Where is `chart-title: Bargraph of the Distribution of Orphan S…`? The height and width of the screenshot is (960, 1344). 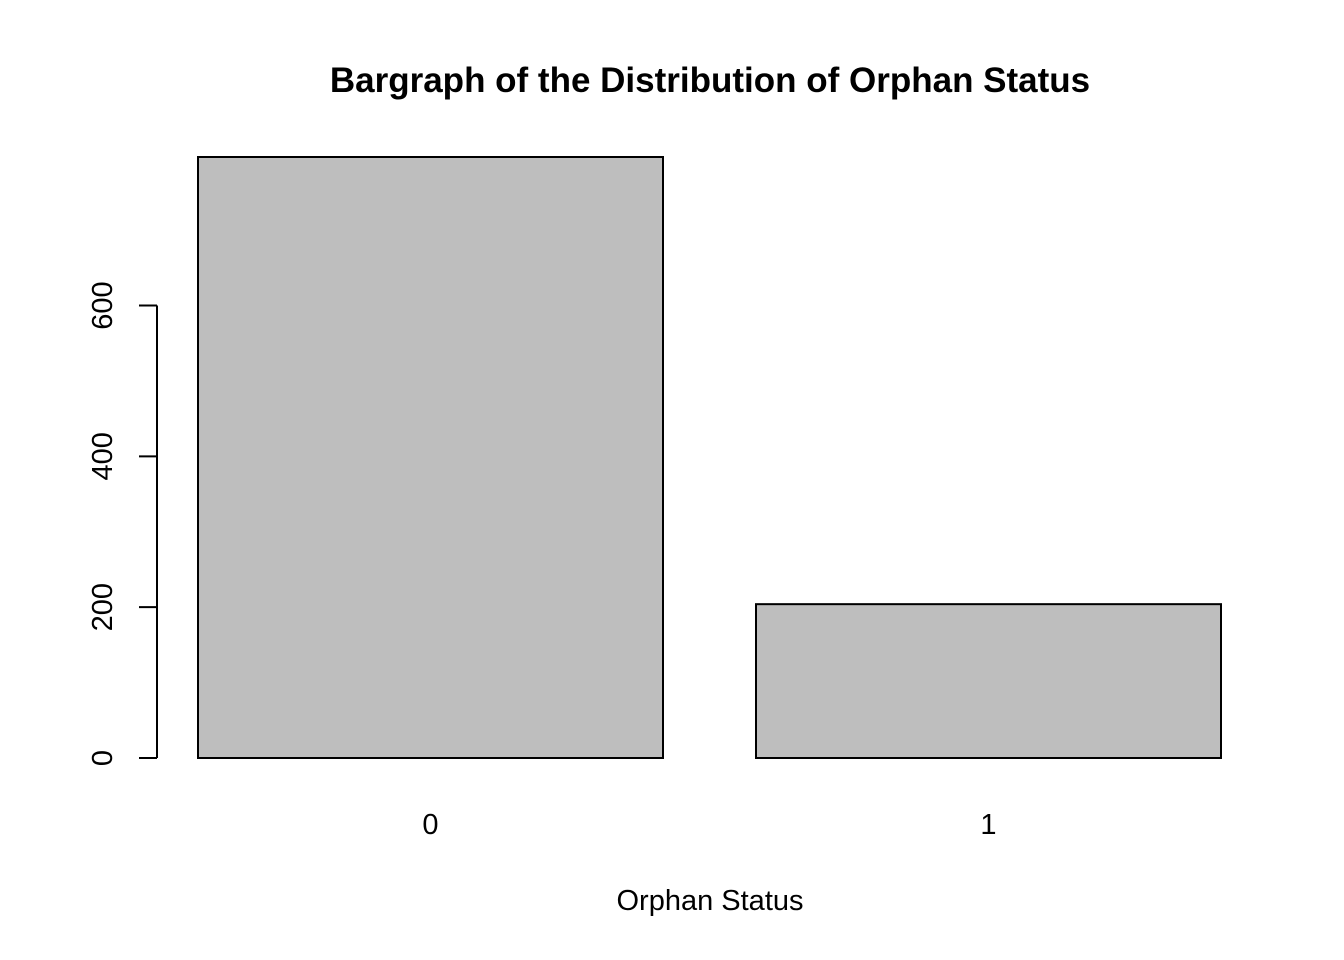 chart-title: Bargraph of the Distribution of Orphan S… is located at coordinates (710, 80).